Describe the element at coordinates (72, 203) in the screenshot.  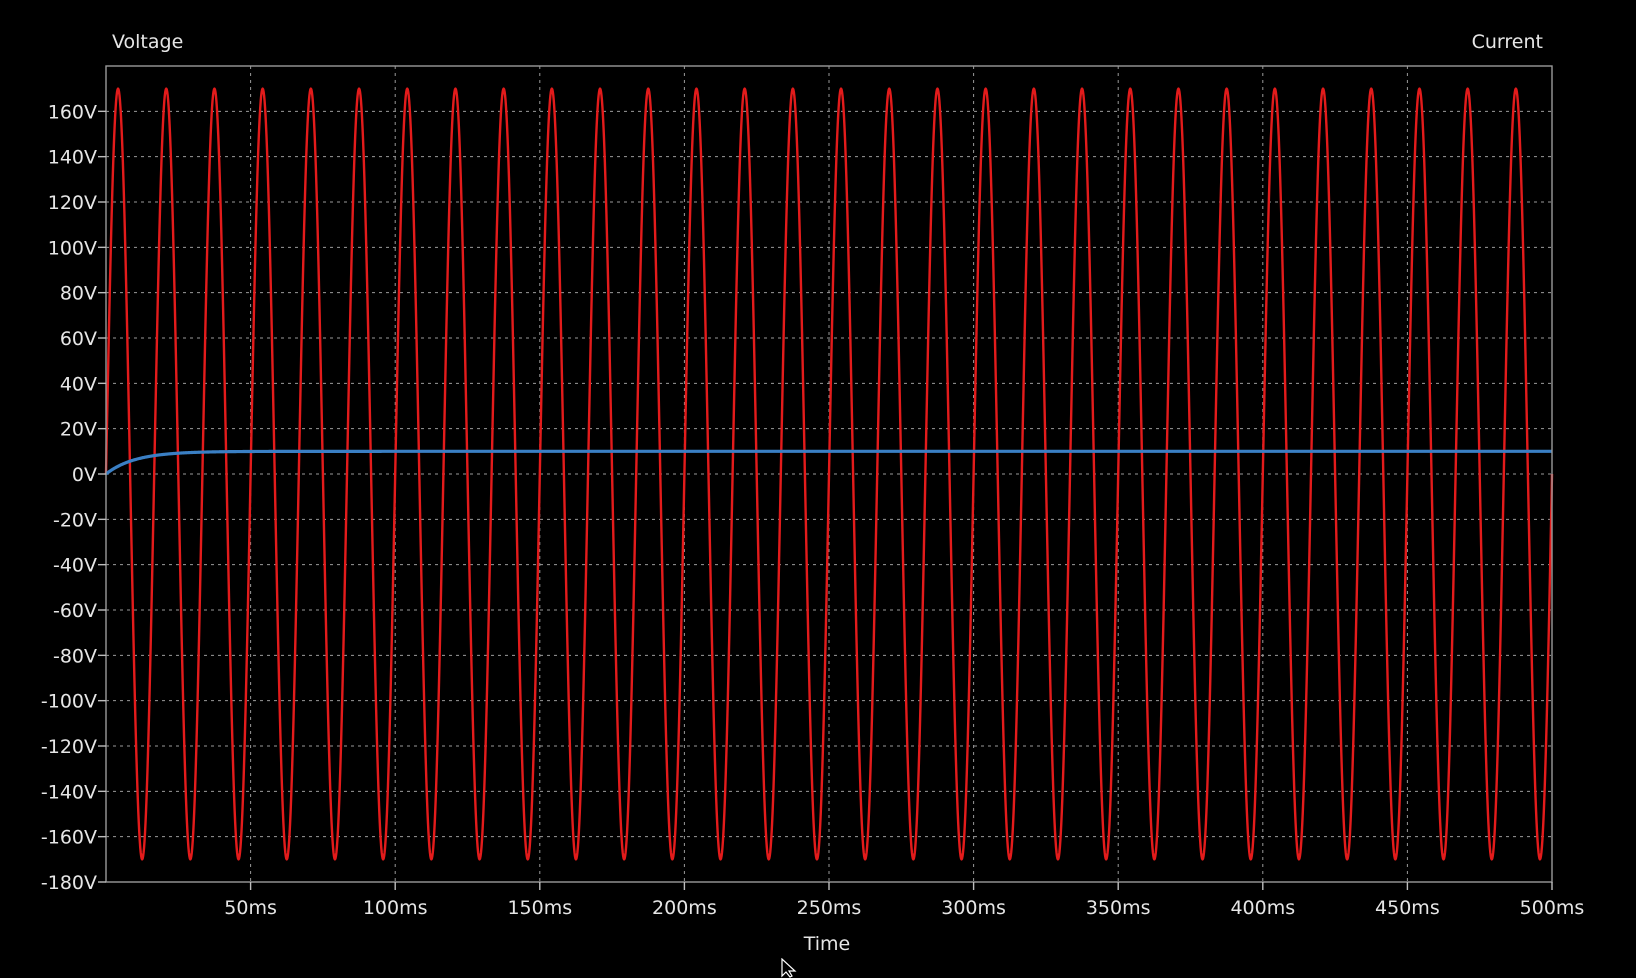
I see `y-tick-label: 120V` at that location.